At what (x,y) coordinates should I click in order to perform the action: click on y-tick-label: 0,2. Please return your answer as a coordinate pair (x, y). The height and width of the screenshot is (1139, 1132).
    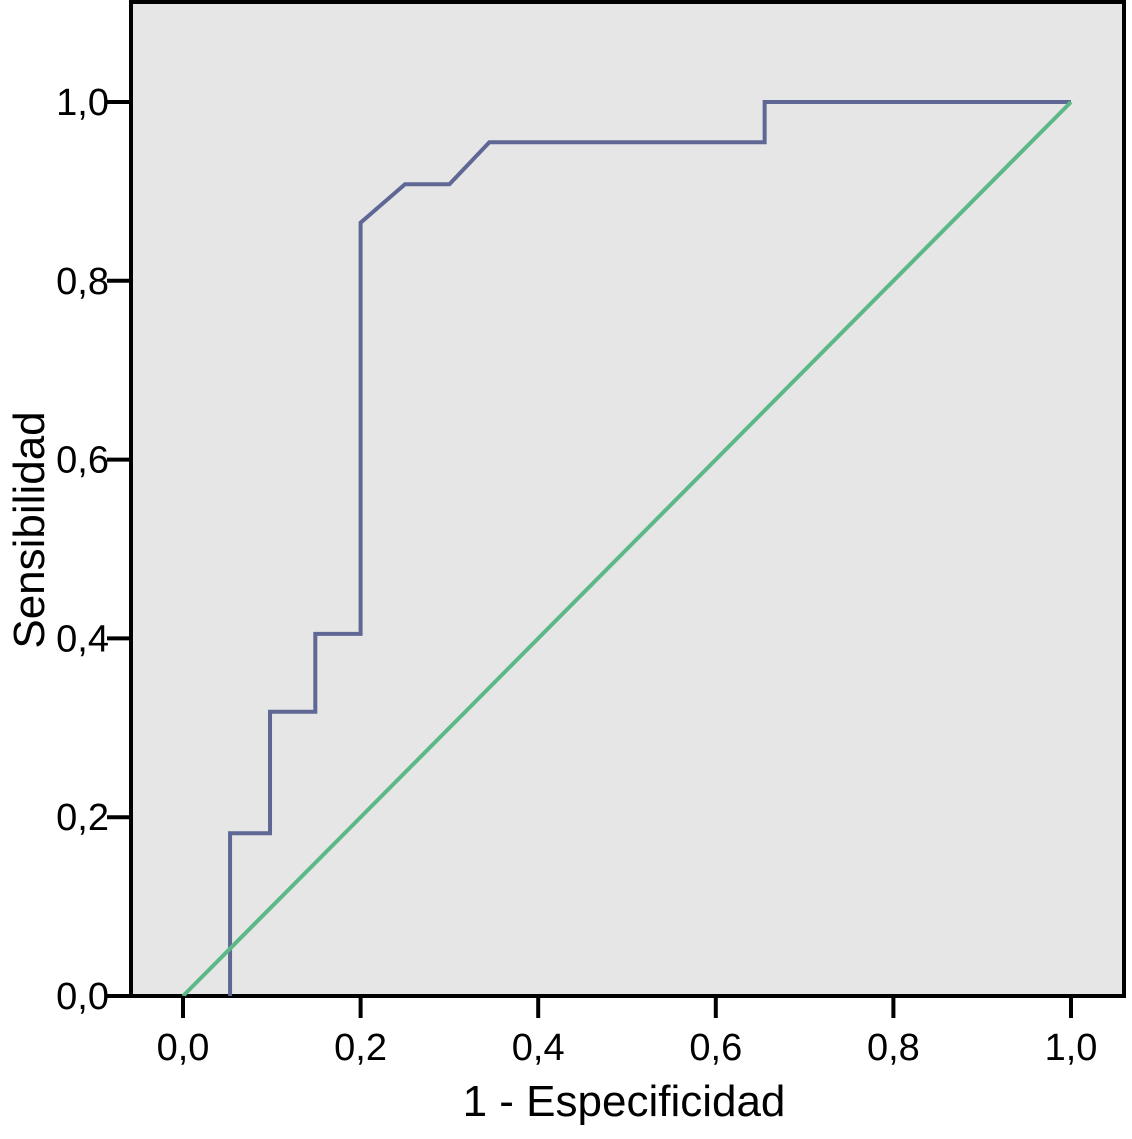
    Looking at the image, I should click on (82, 818).